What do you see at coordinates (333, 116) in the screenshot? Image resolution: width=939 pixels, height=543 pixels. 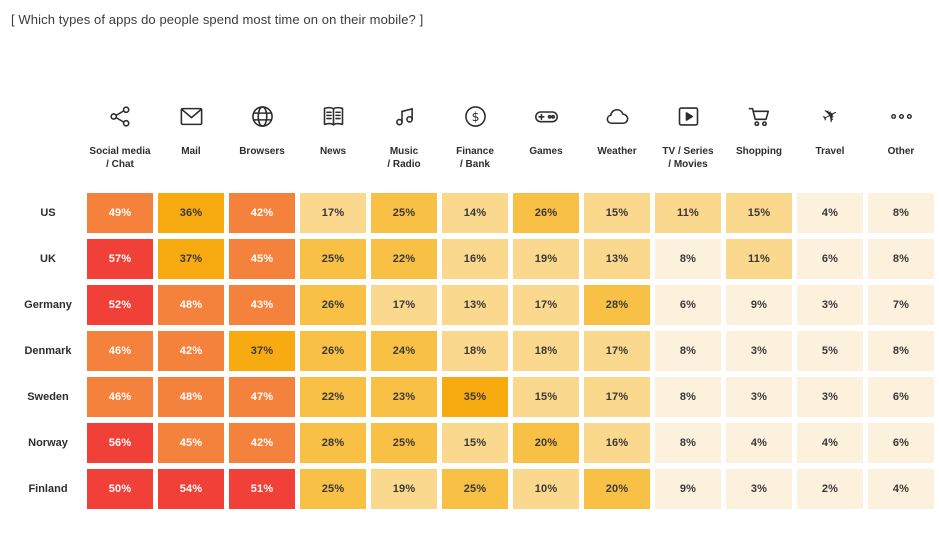 I see `news-icon` at bounding box center [333, 116].